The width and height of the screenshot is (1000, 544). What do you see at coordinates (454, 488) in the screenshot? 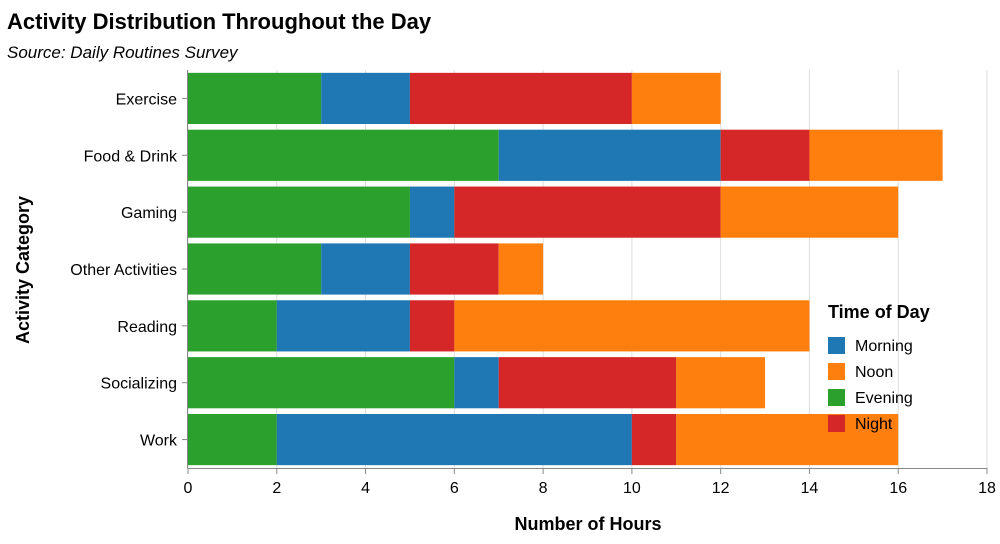
I see `x-tick-label: 6` at bounding box center [454, 488].